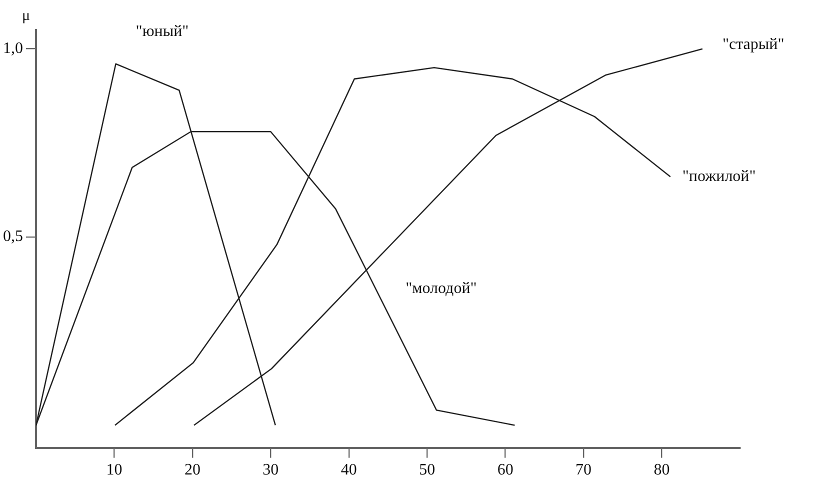 This screenshot has height=483, width=825. Describe the element at coordinates (662, 470) in the screenshot. I see `x-tick-label: 80` at that location.